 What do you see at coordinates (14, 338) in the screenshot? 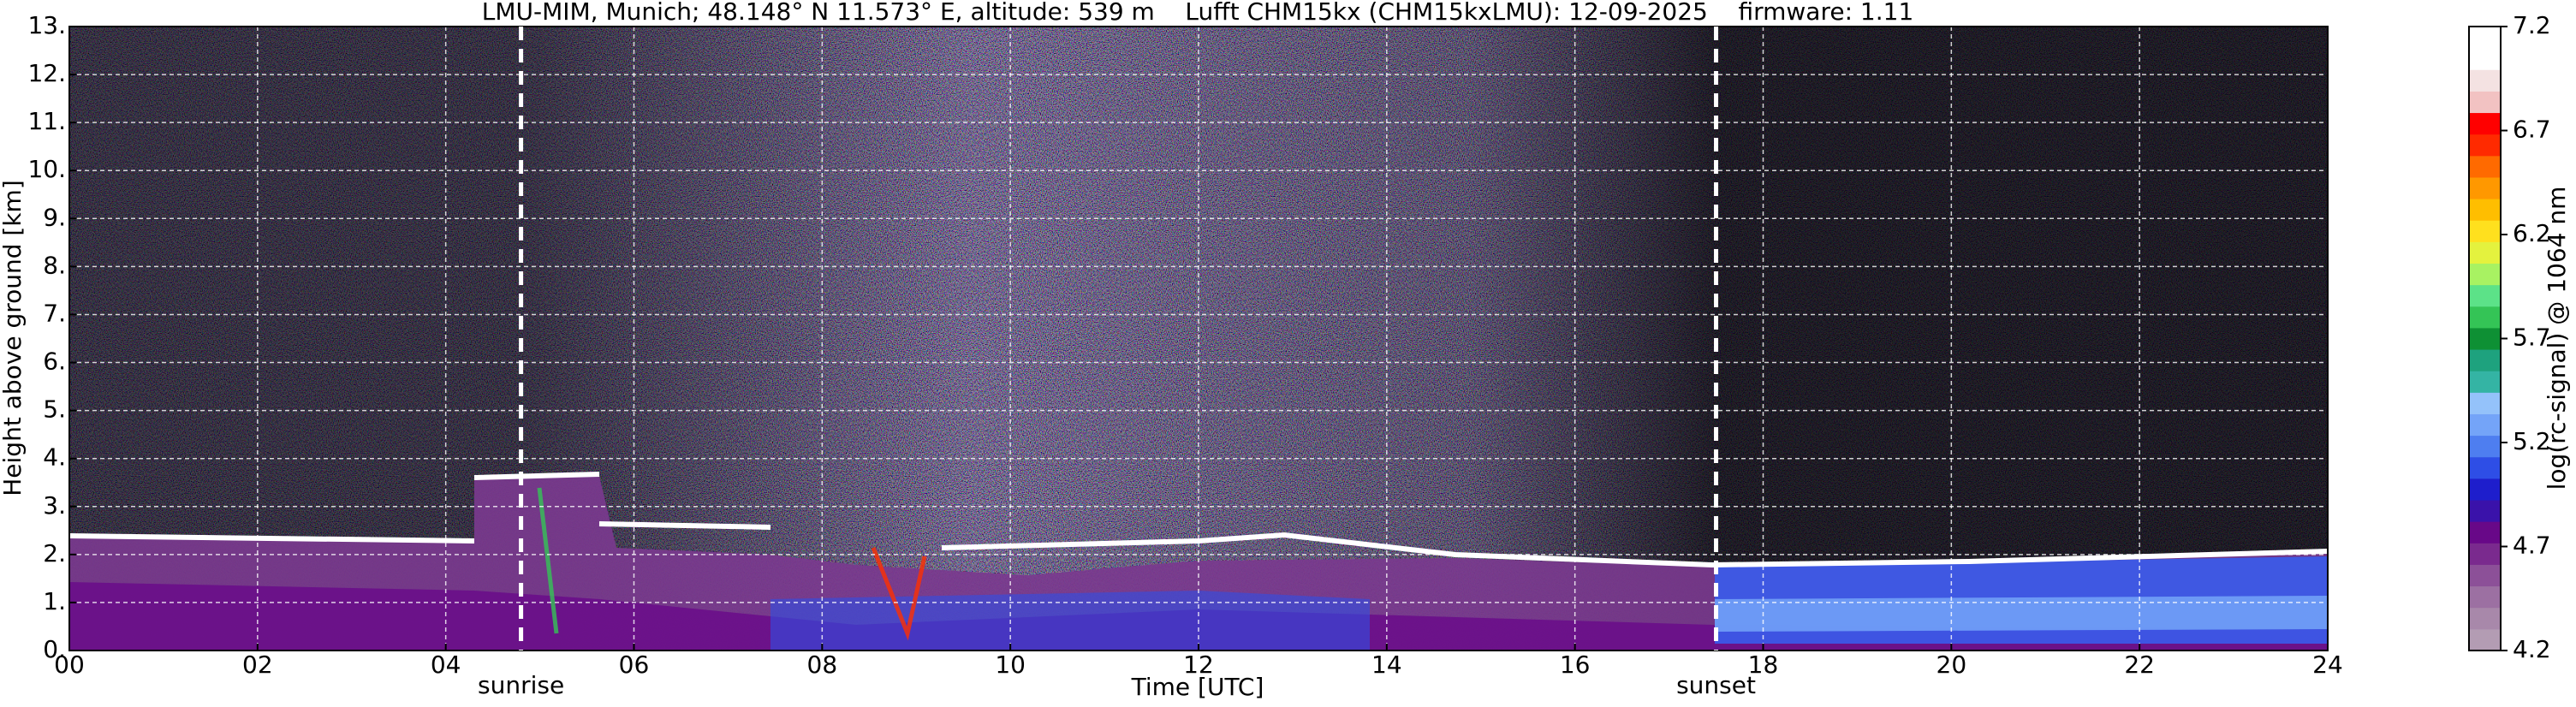
I see `y-axis-label: Height above ground [km]` at bounding box center [14, 338].